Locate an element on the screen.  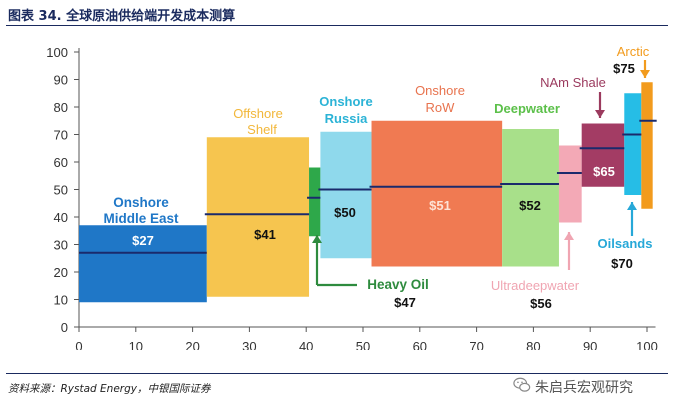
x-tick-label: 30 is located at coordinates (249, 344).